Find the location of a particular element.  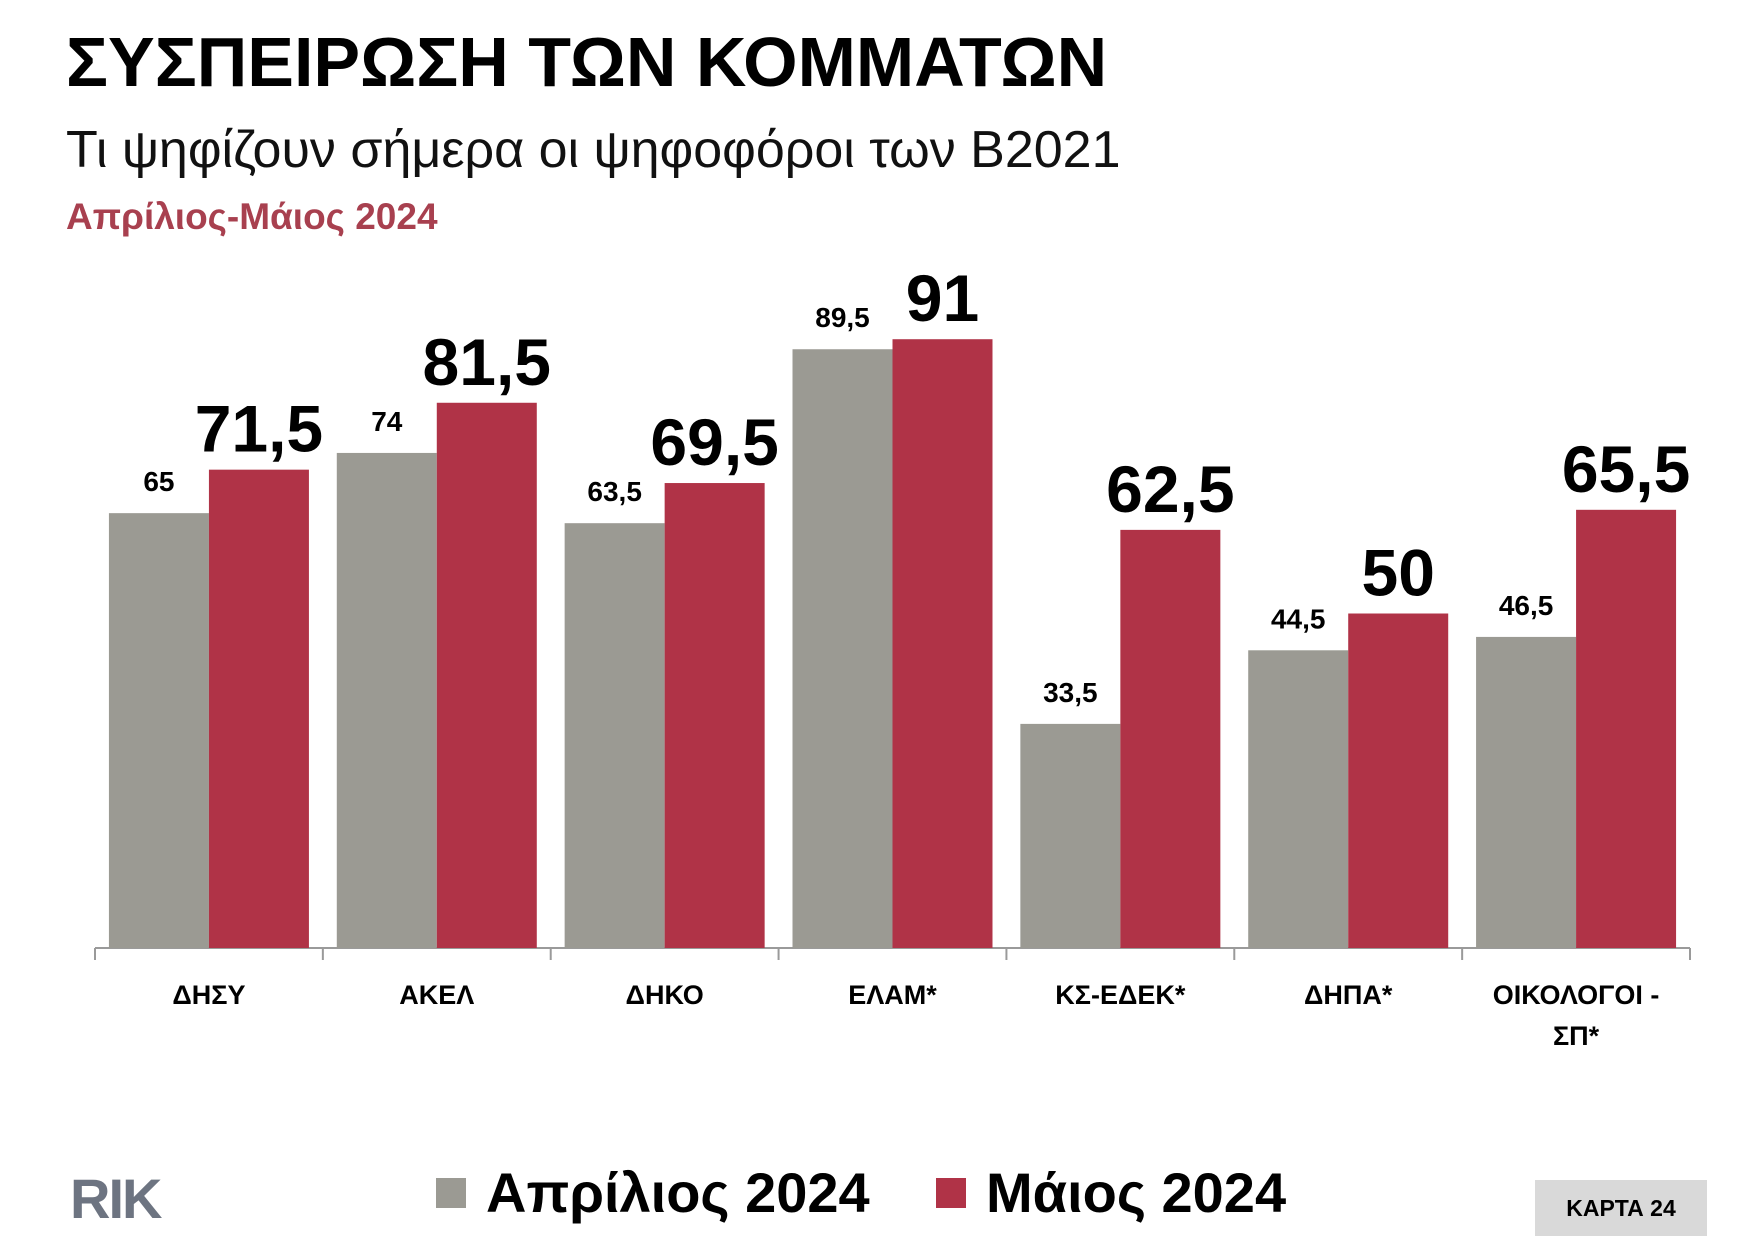

category-label: ΕΛΑΜ* is located at coordinates (892, 995).